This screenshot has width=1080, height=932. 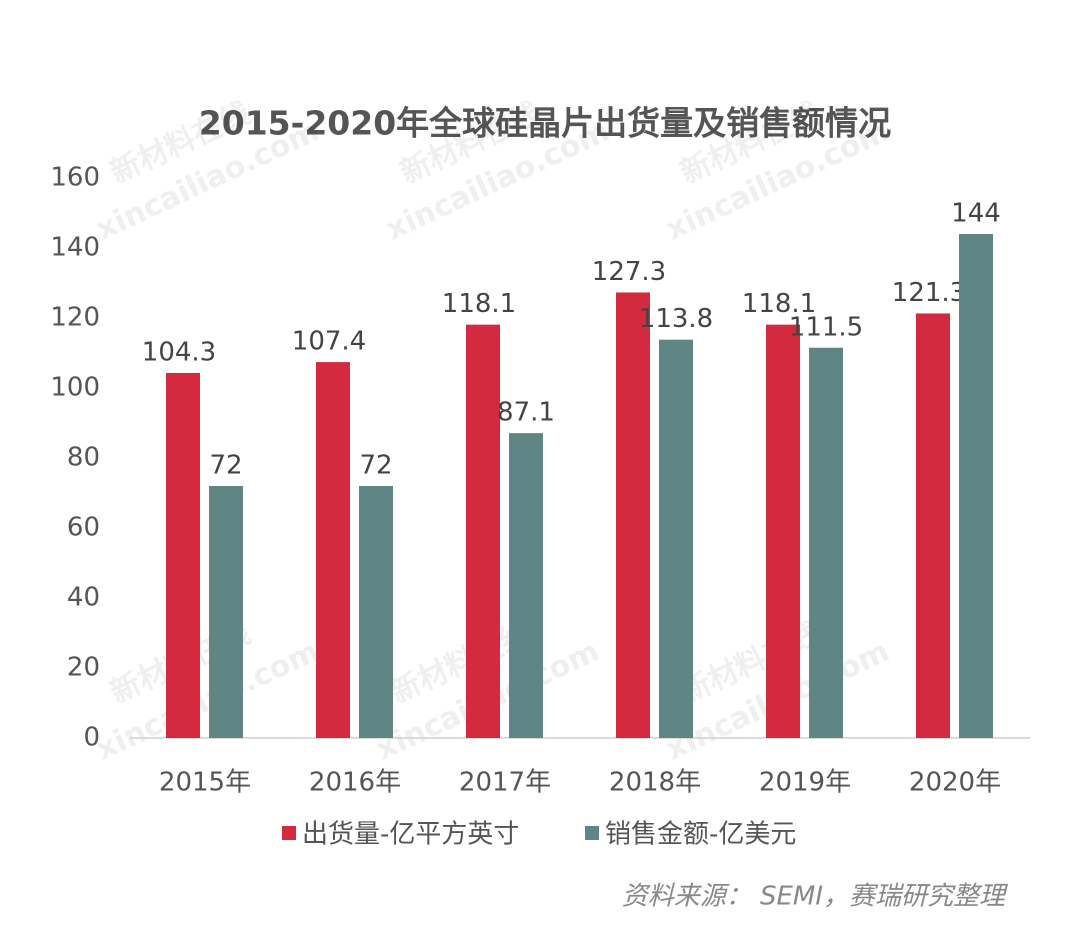 What do you see at coordinates (410, 835) in the screenshot?
I see `legend-label: 出货量-亿平方英寸` at bounding box center [410, 835].